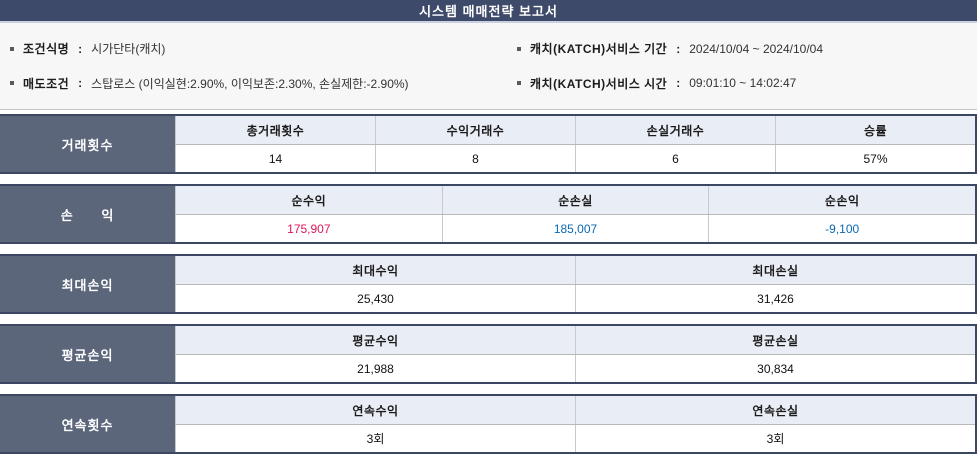 Image resolution: width=977 pixels, height=454 pixels. I want to click on block-table: 최대수익 최대손실 25,430 31,426, so click(576, 284).